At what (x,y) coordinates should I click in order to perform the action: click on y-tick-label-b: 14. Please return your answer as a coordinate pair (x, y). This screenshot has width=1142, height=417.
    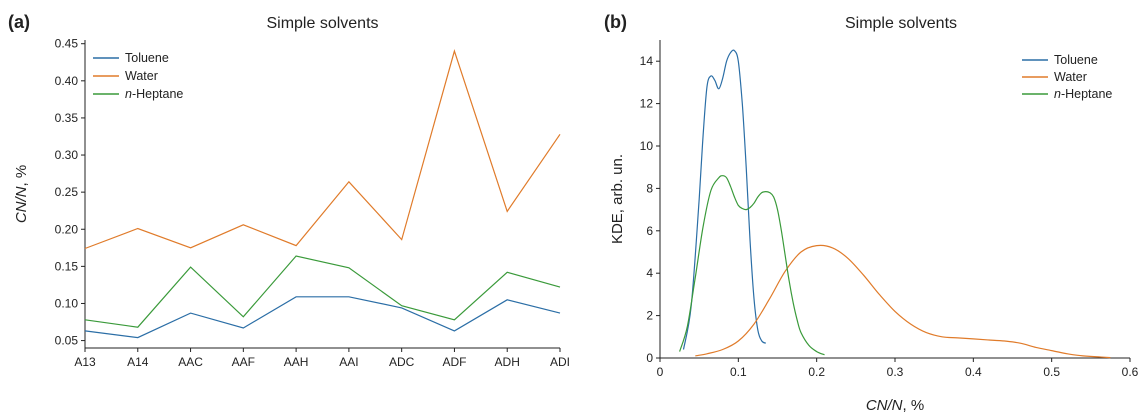
    Looking at the image, I should click on (647, 61).